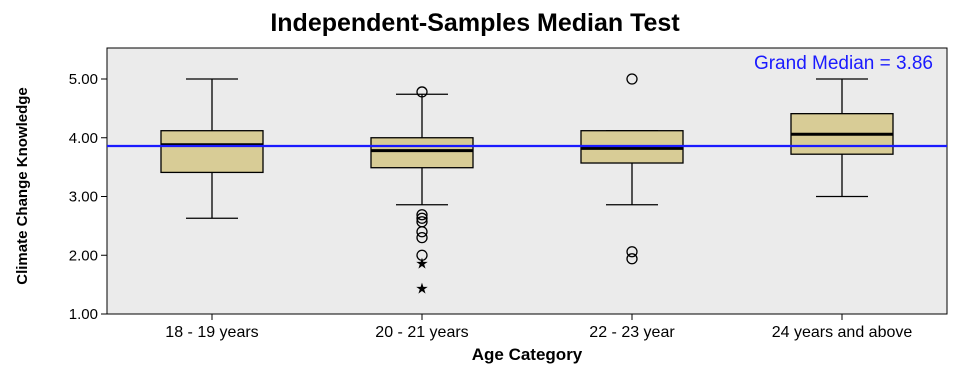 The width and height of the screenshot is (964, 367). I want to click on y-tick-label: 3.00, so click(83, 197).